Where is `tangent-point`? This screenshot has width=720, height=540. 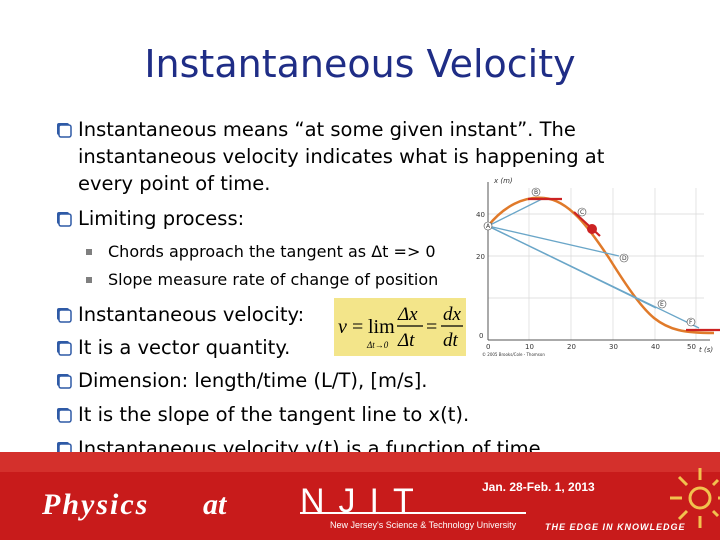 tangent-point is located at coordinates (592, 229).